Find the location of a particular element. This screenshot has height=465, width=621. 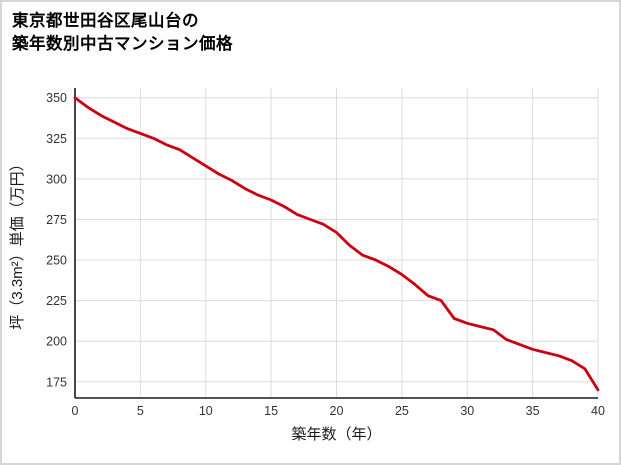

y-tick-label: 225 is located at coordinates (56, 301).